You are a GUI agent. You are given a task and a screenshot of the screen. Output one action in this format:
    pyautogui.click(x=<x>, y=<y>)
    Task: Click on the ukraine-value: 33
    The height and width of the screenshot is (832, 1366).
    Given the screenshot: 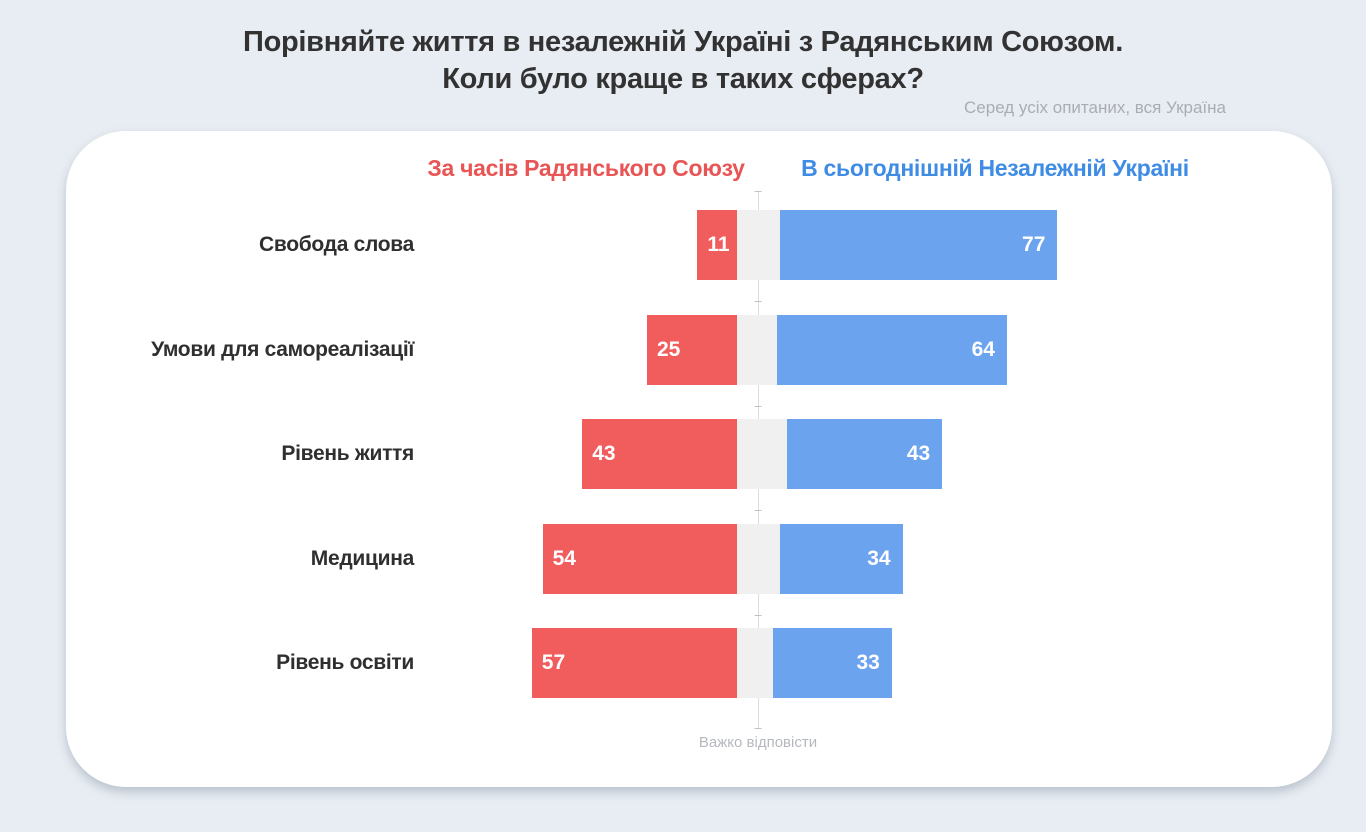 What is the action you would take?
    pyautogui.click(x=868, y=662)
    